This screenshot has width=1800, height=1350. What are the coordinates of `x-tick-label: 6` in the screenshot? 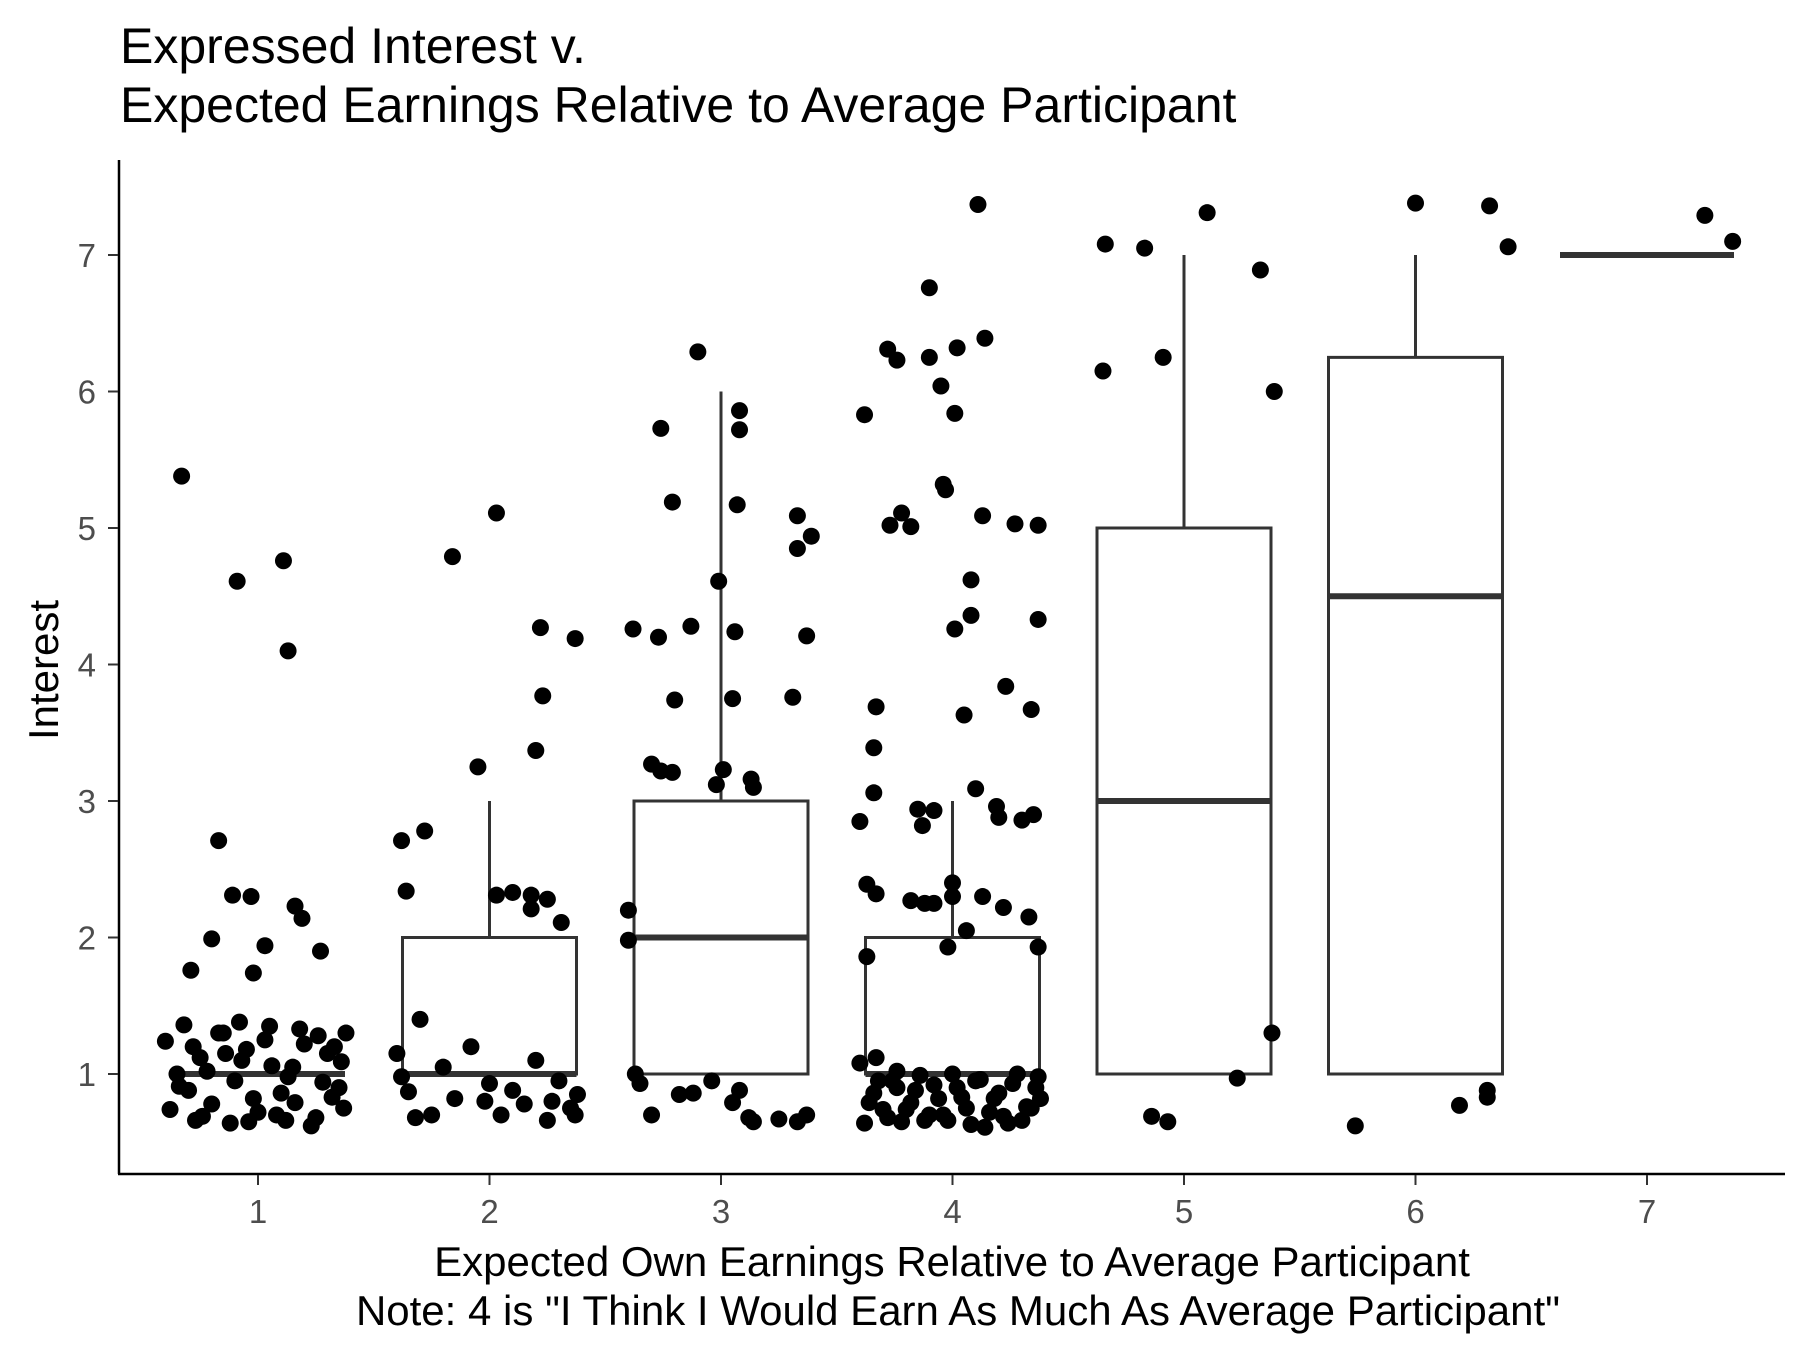 It's located at (1415, 1211).